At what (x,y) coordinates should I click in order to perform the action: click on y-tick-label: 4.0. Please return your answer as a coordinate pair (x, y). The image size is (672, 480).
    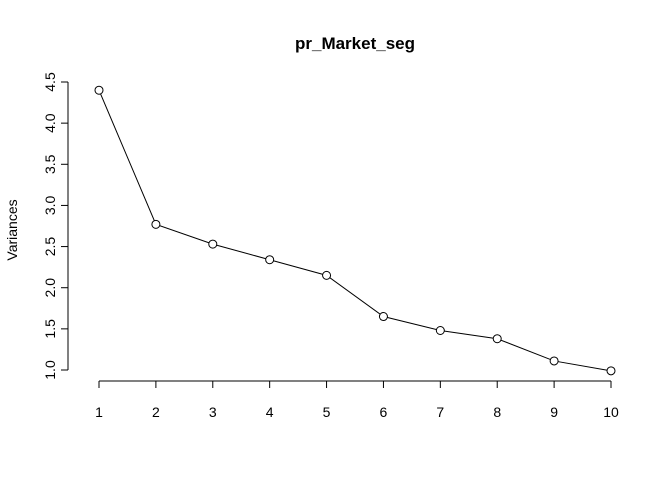
    Looking at the image, I should click on (50, 123).